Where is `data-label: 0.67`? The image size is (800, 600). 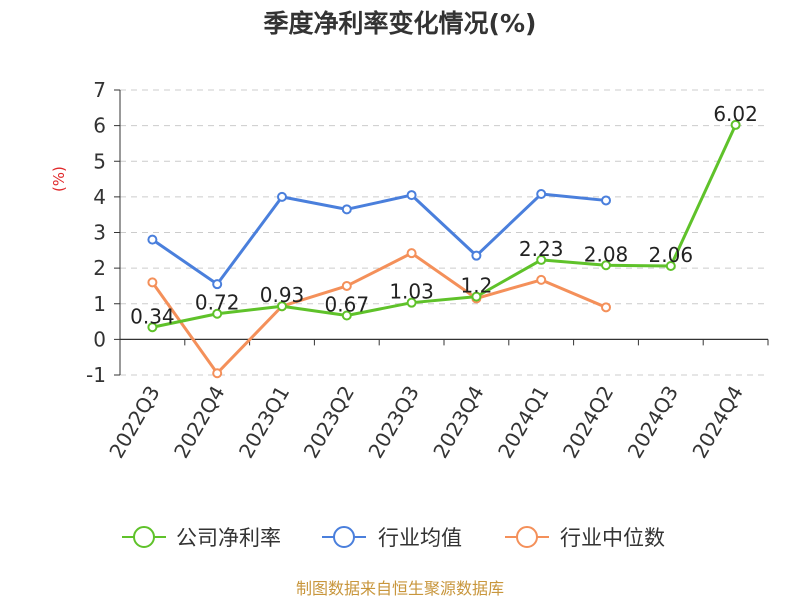 data-label: 0.67 is located at coordinates (347, 305).